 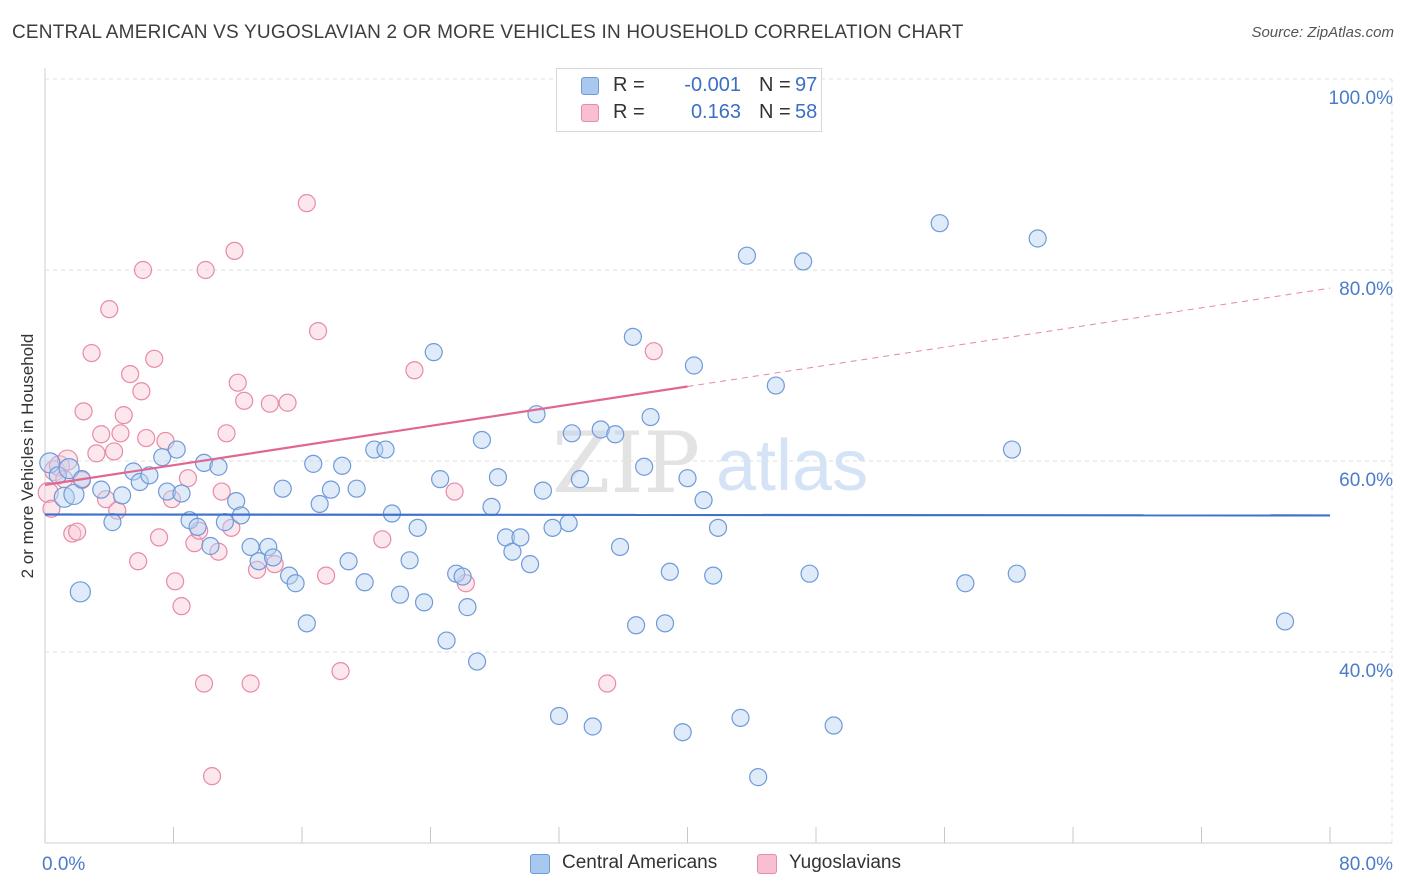 I want to click on legend-n-value: 97, so click(x=806, y=85).